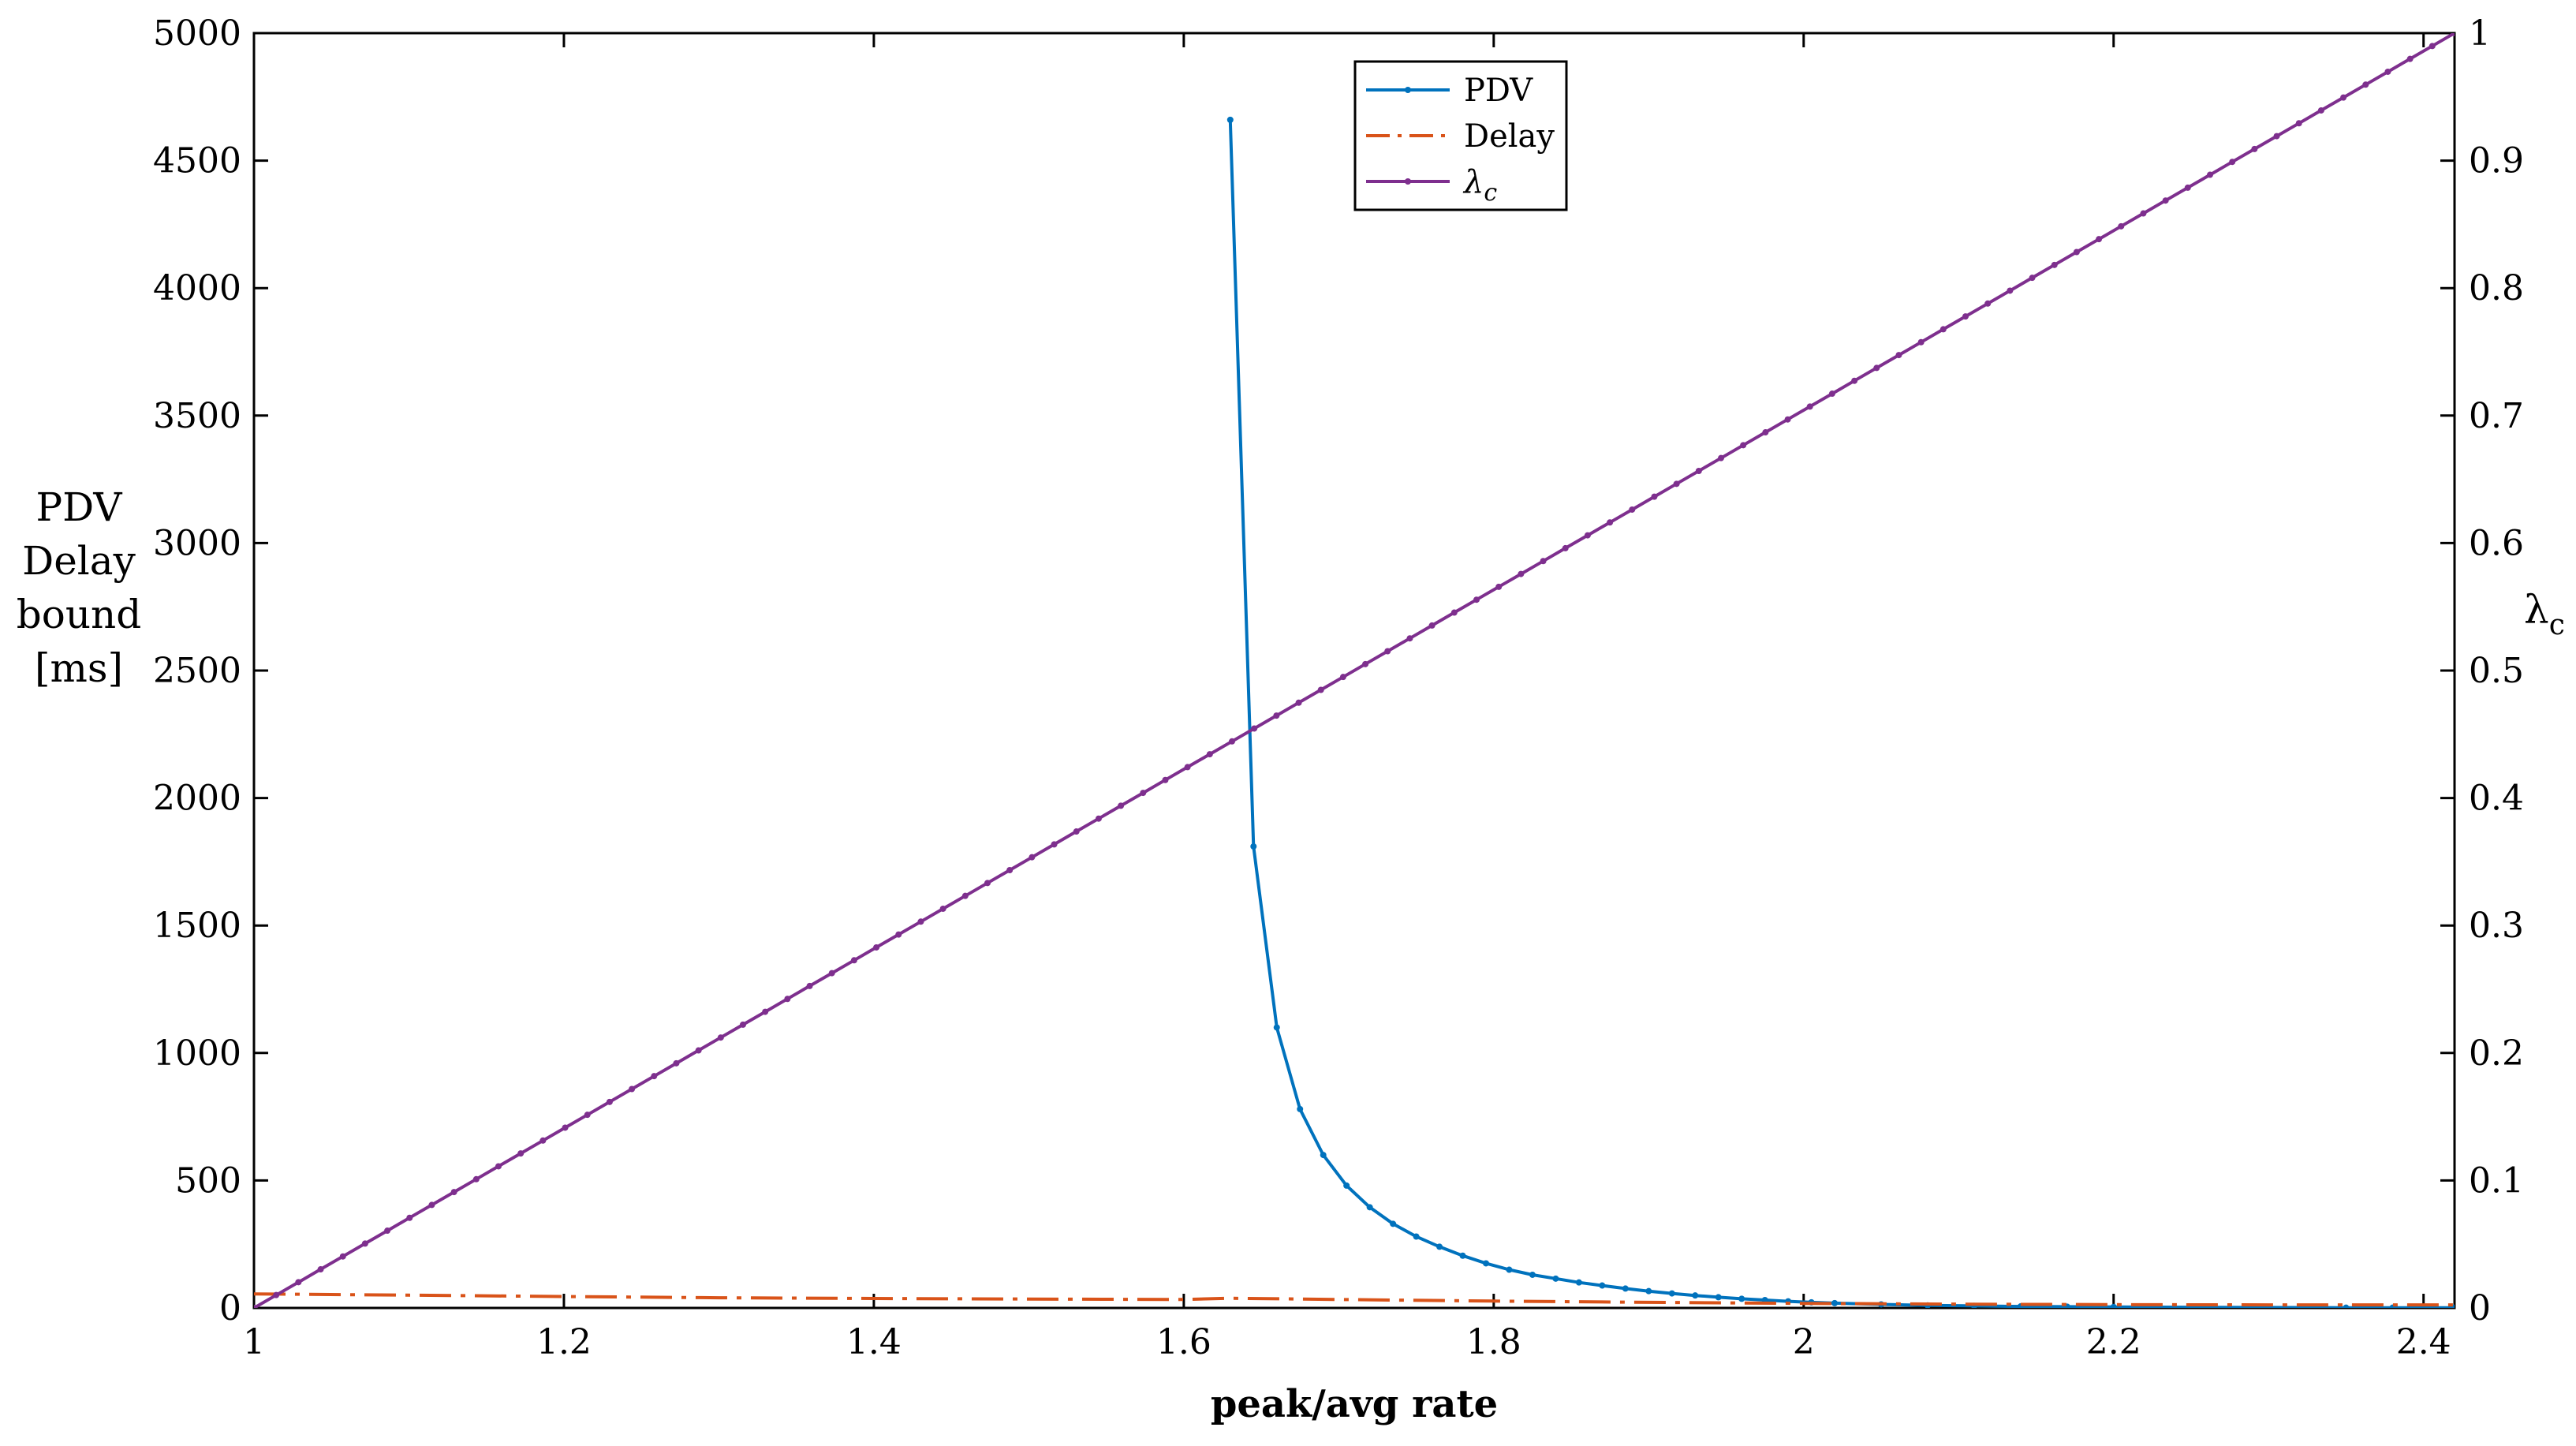 The height and width of the screenshot is (1446, 2576). Describe the element at coordinates (2113, 1342) in the screenshot. I see `x-tick-label: 2.2` at that location.